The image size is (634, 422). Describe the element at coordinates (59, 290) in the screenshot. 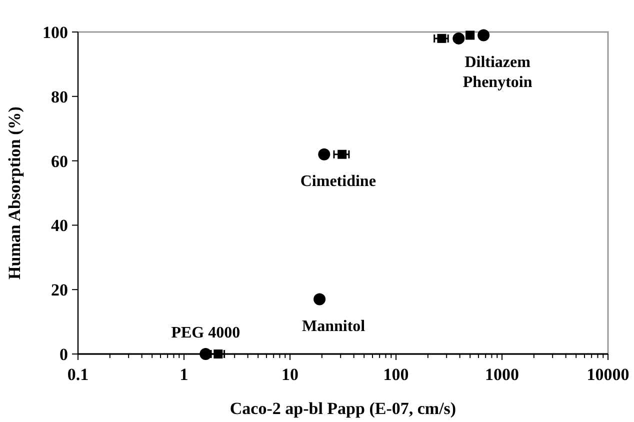

I see `y-tick-label: 20` at that location.